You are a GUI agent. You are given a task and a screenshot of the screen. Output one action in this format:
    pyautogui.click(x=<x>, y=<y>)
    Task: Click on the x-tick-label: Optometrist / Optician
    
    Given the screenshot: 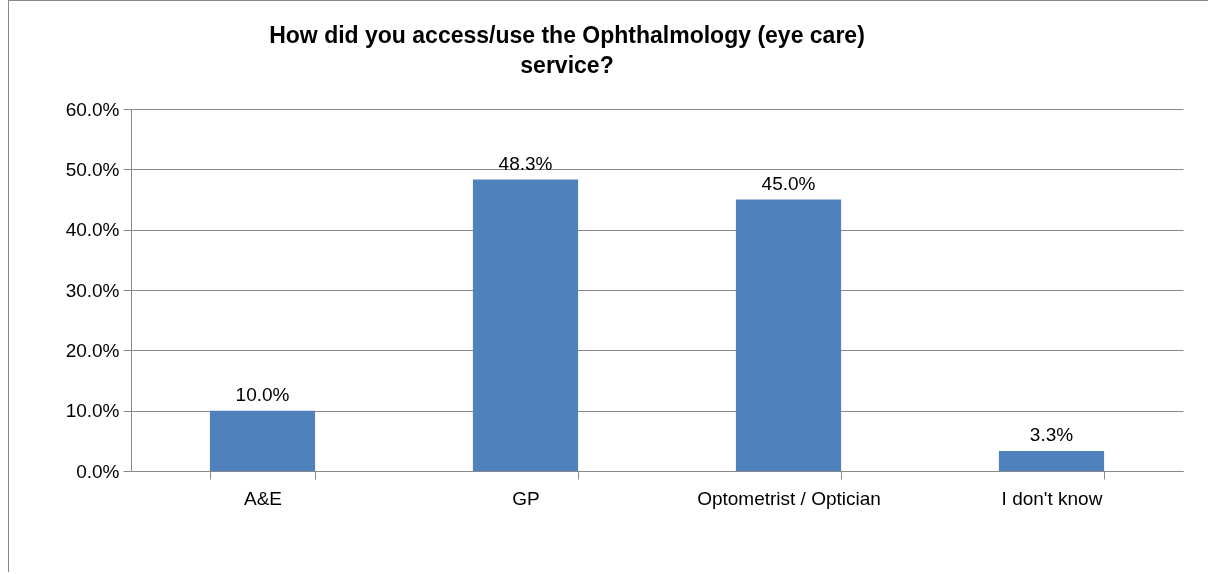 What is the action you would take?
    pyautogui.click(x=789, y=498)
    